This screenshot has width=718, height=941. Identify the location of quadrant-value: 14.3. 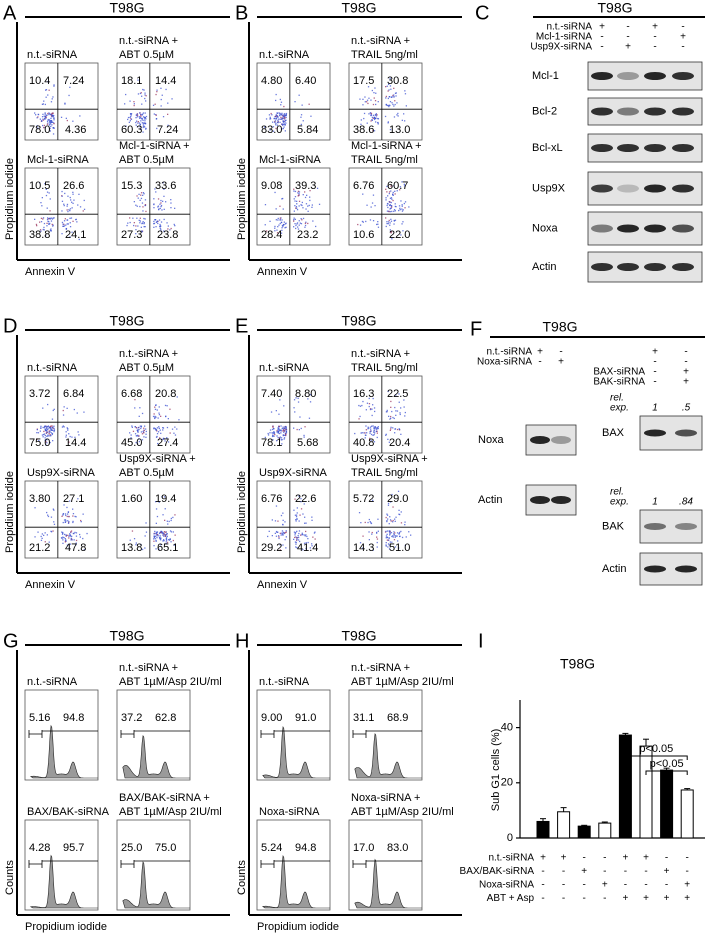
(363, 548).